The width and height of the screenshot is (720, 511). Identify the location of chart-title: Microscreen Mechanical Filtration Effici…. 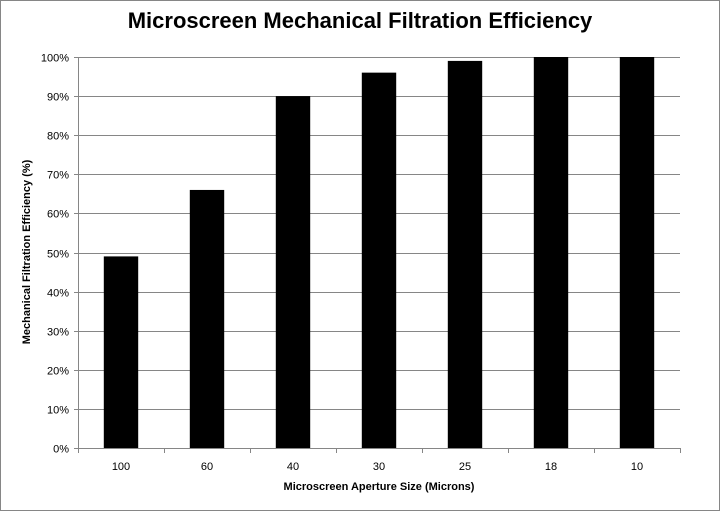
(360, 20).